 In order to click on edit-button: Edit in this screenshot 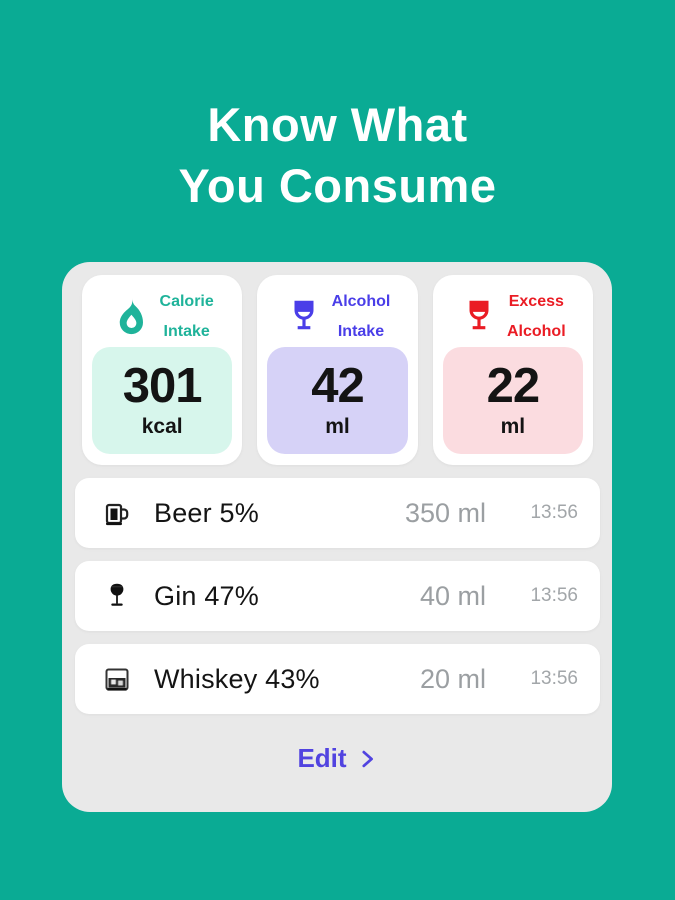, I will do `click(337, 758)`.